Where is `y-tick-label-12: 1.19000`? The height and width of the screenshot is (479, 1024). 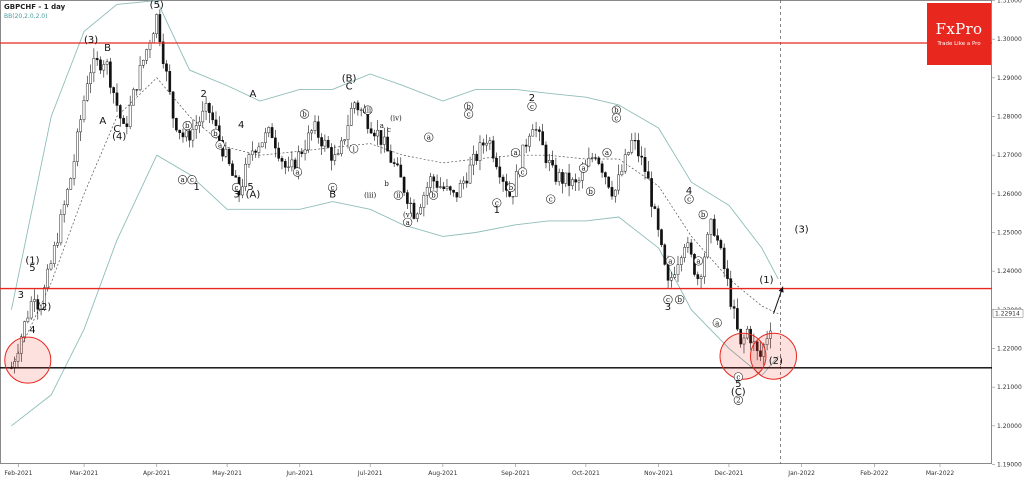 y-tick-label-12: 1.19000 is located at coordinates (1009, 465).